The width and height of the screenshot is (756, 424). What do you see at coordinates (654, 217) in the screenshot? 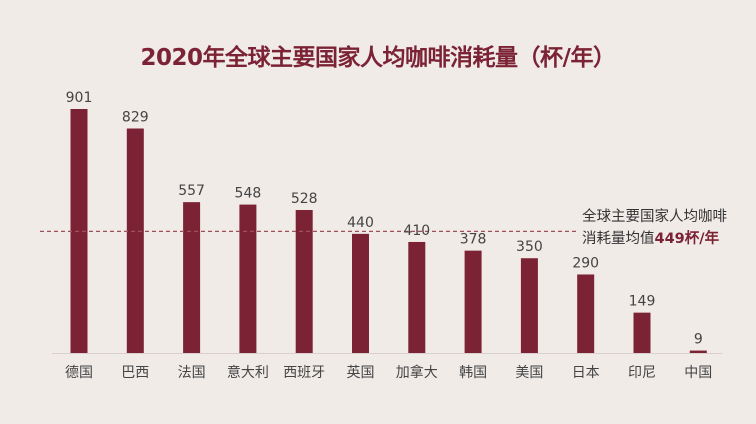
I see `average-annotation-line1: 全球主要国家人均咖啡` at bounding box center [654, 217].